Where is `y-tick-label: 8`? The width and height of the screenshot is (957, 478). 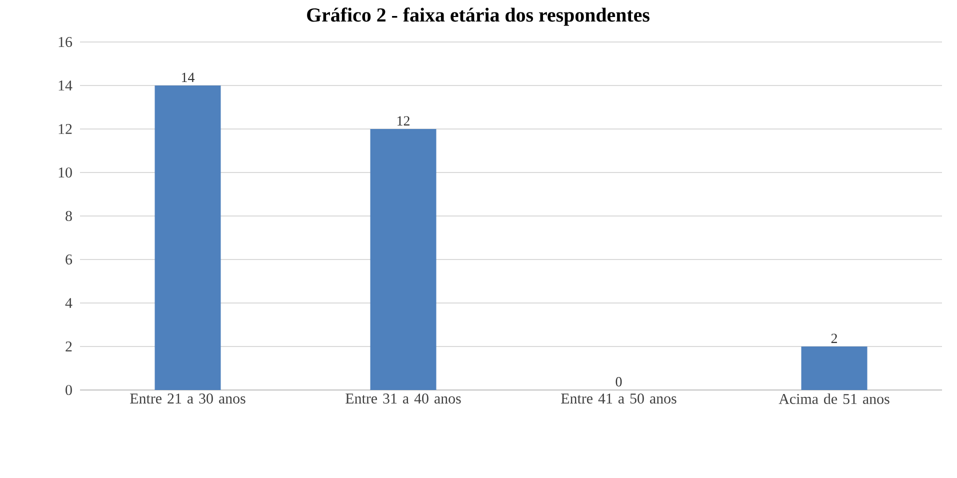 y-tick-label: 8 is located at coordinates (69, 216).